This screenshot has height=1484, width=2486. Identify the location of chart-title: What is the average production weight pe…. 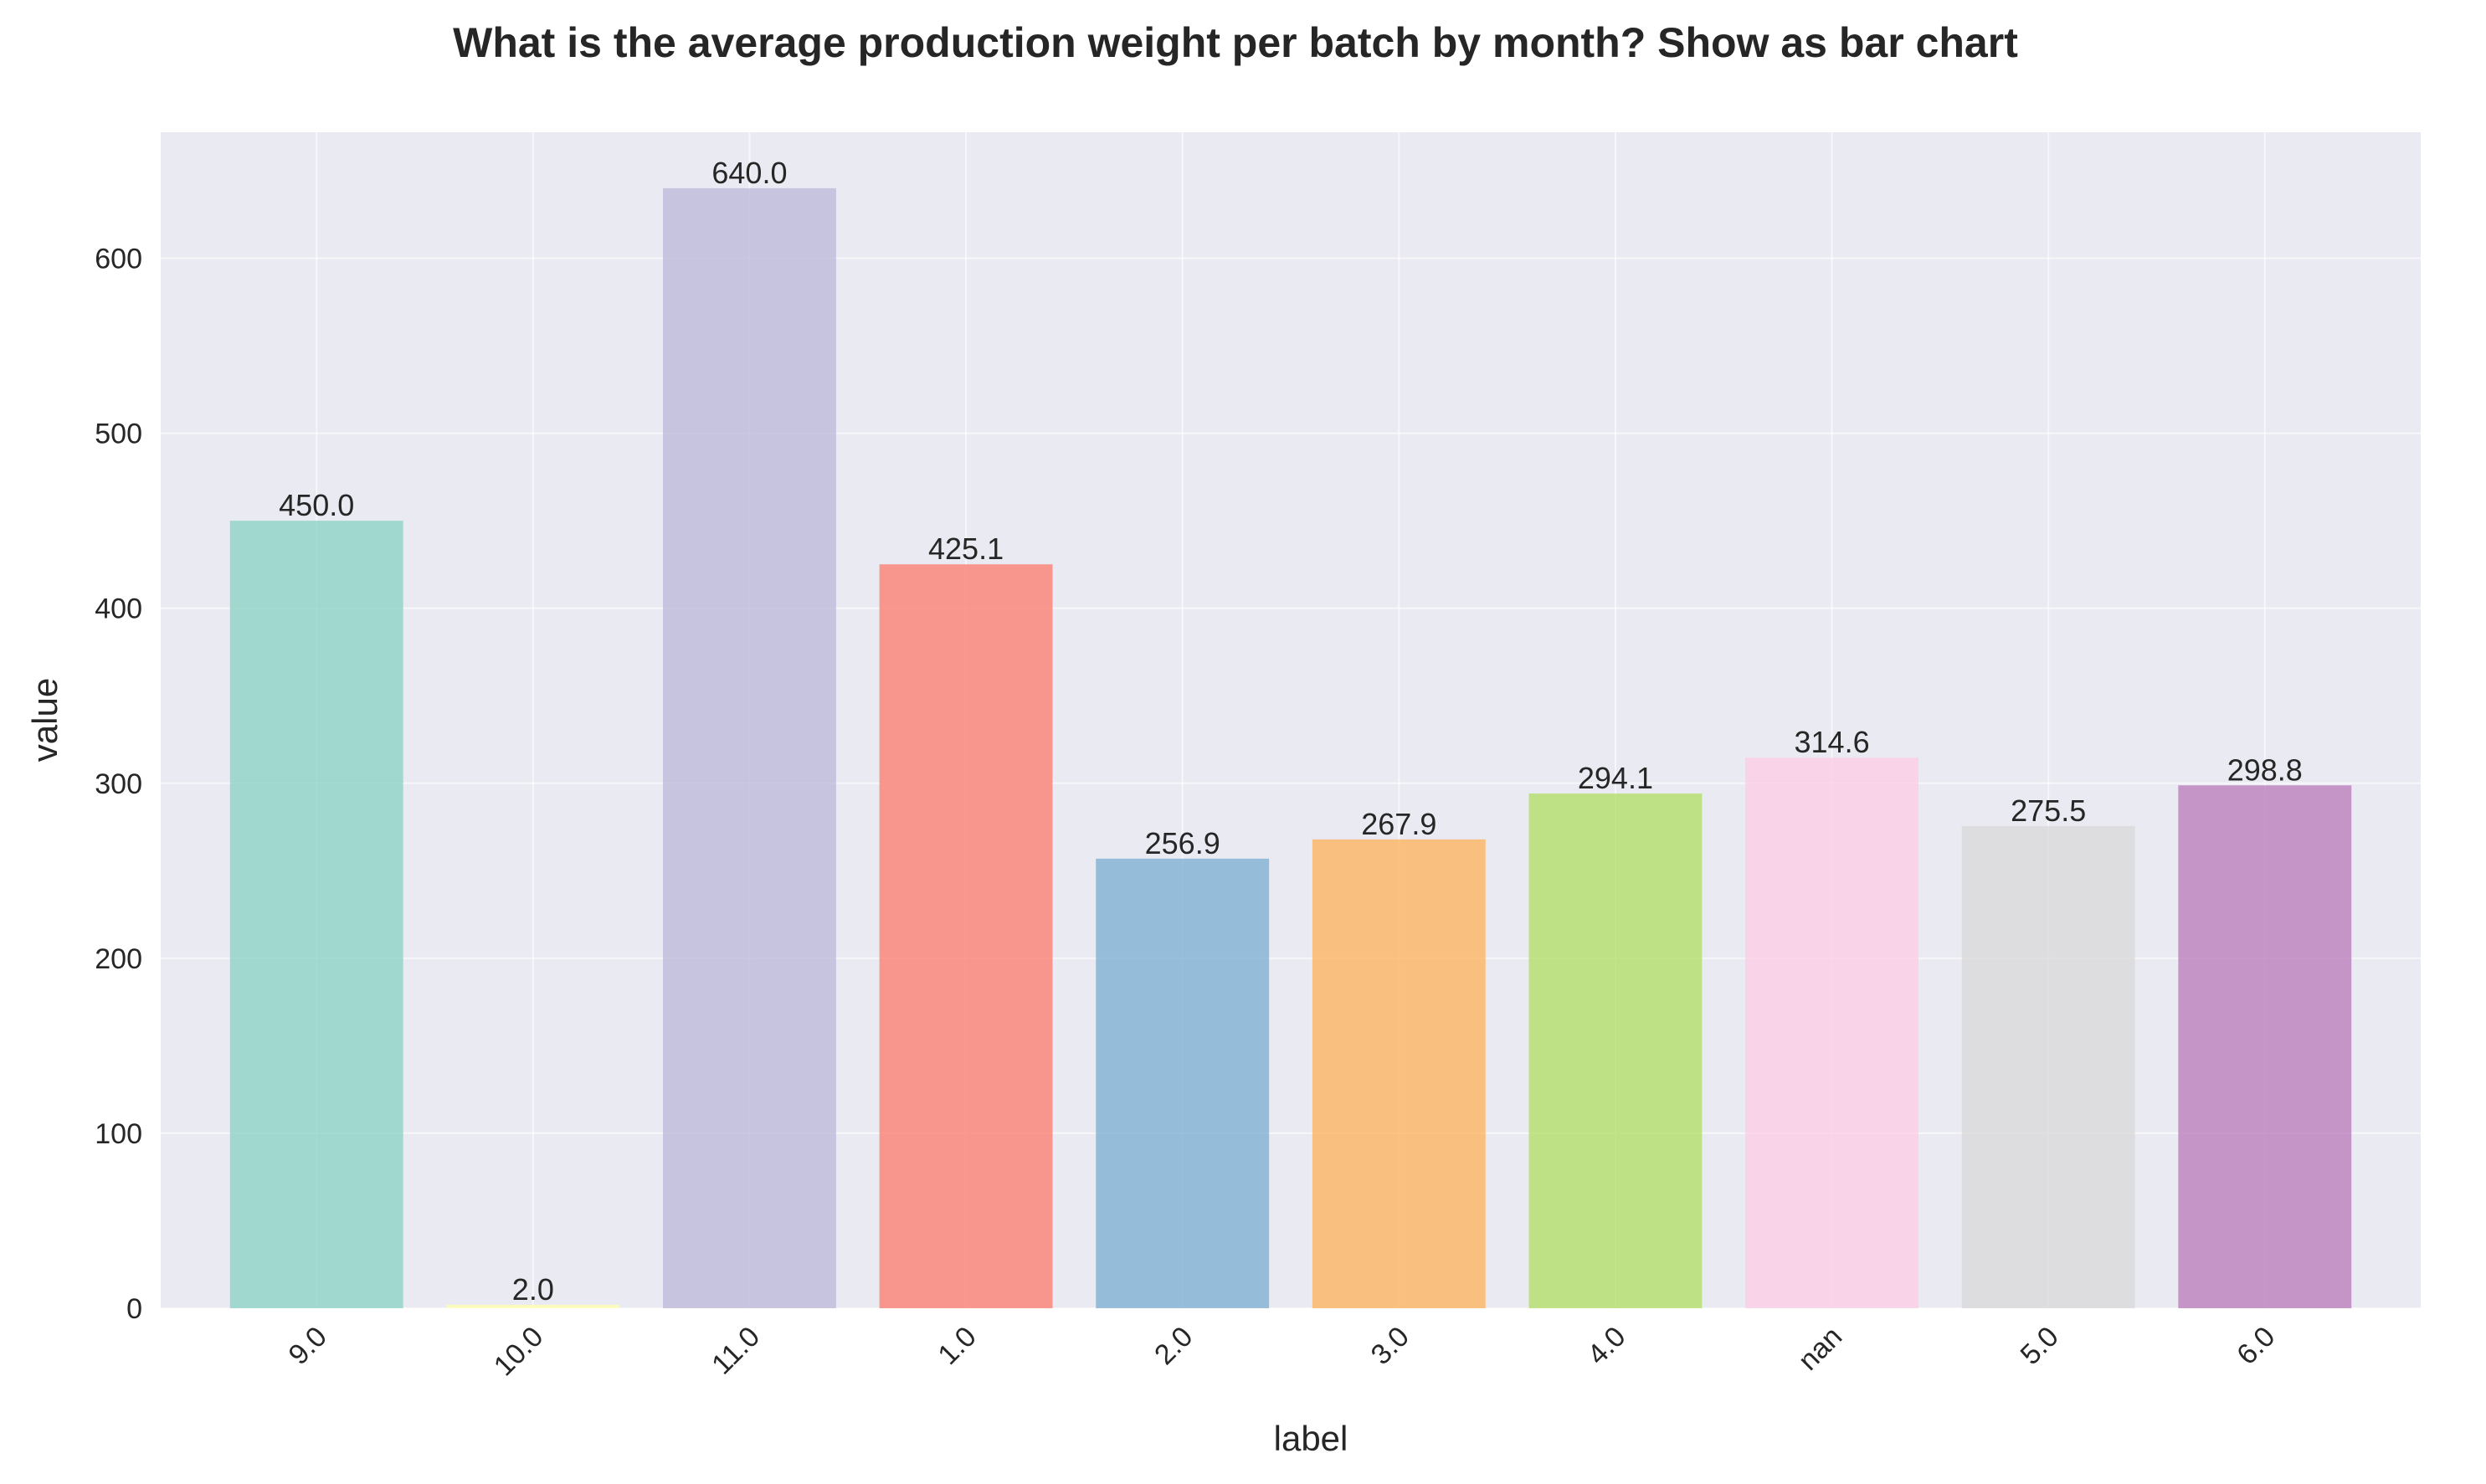
(1235, 43).